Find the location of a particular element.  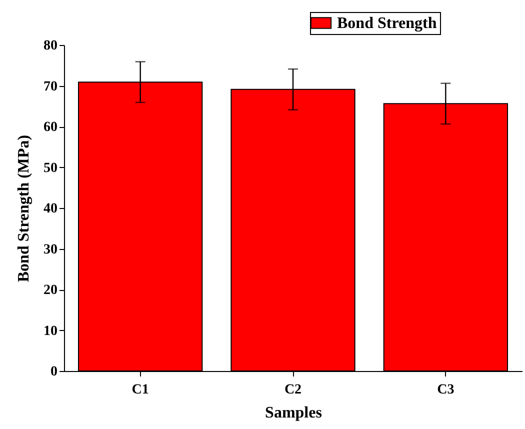

y-tick-label: 50 is located at coordinates (51, 168).